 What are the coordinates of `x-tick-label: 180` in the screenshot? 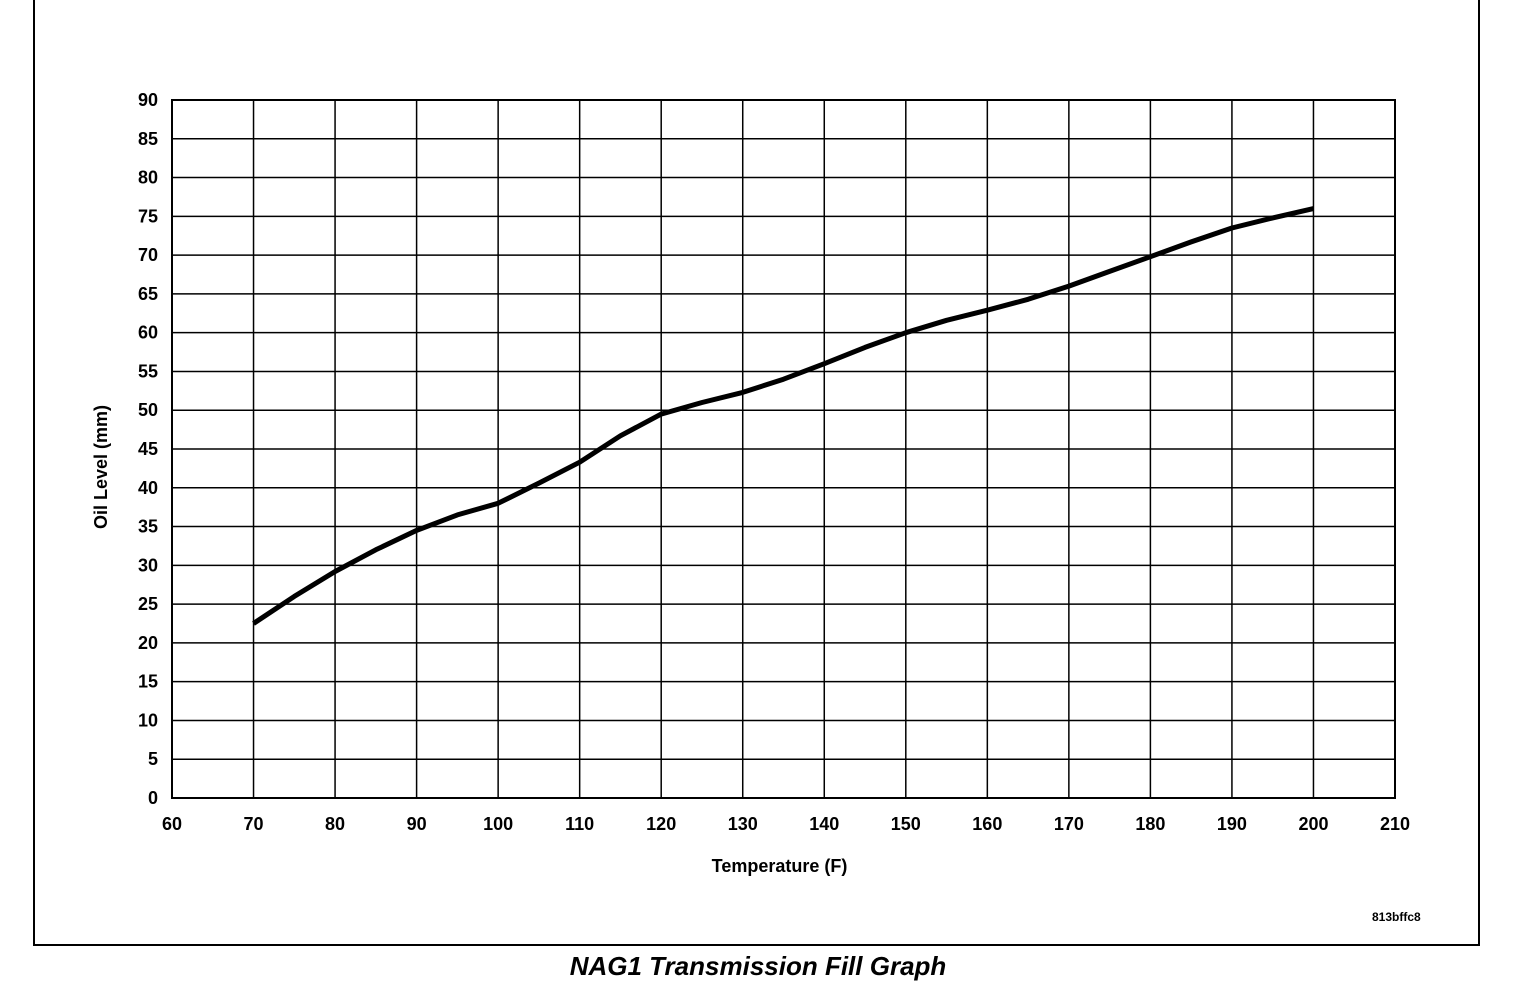 It's located at (1150, 824).